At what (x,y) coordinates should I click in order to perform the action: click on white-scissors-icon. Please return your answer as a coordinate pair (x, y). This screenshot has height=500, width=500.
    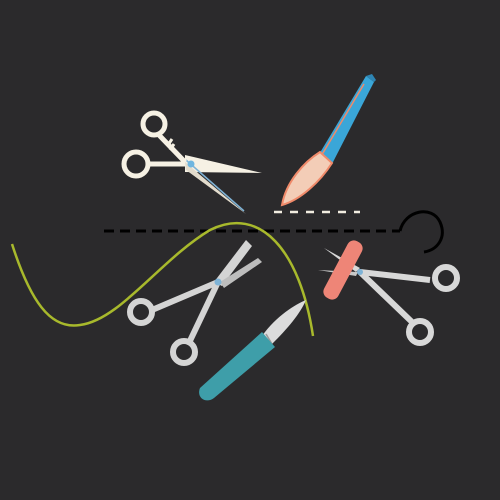
    Looking at the image, I should click on (191, 162).